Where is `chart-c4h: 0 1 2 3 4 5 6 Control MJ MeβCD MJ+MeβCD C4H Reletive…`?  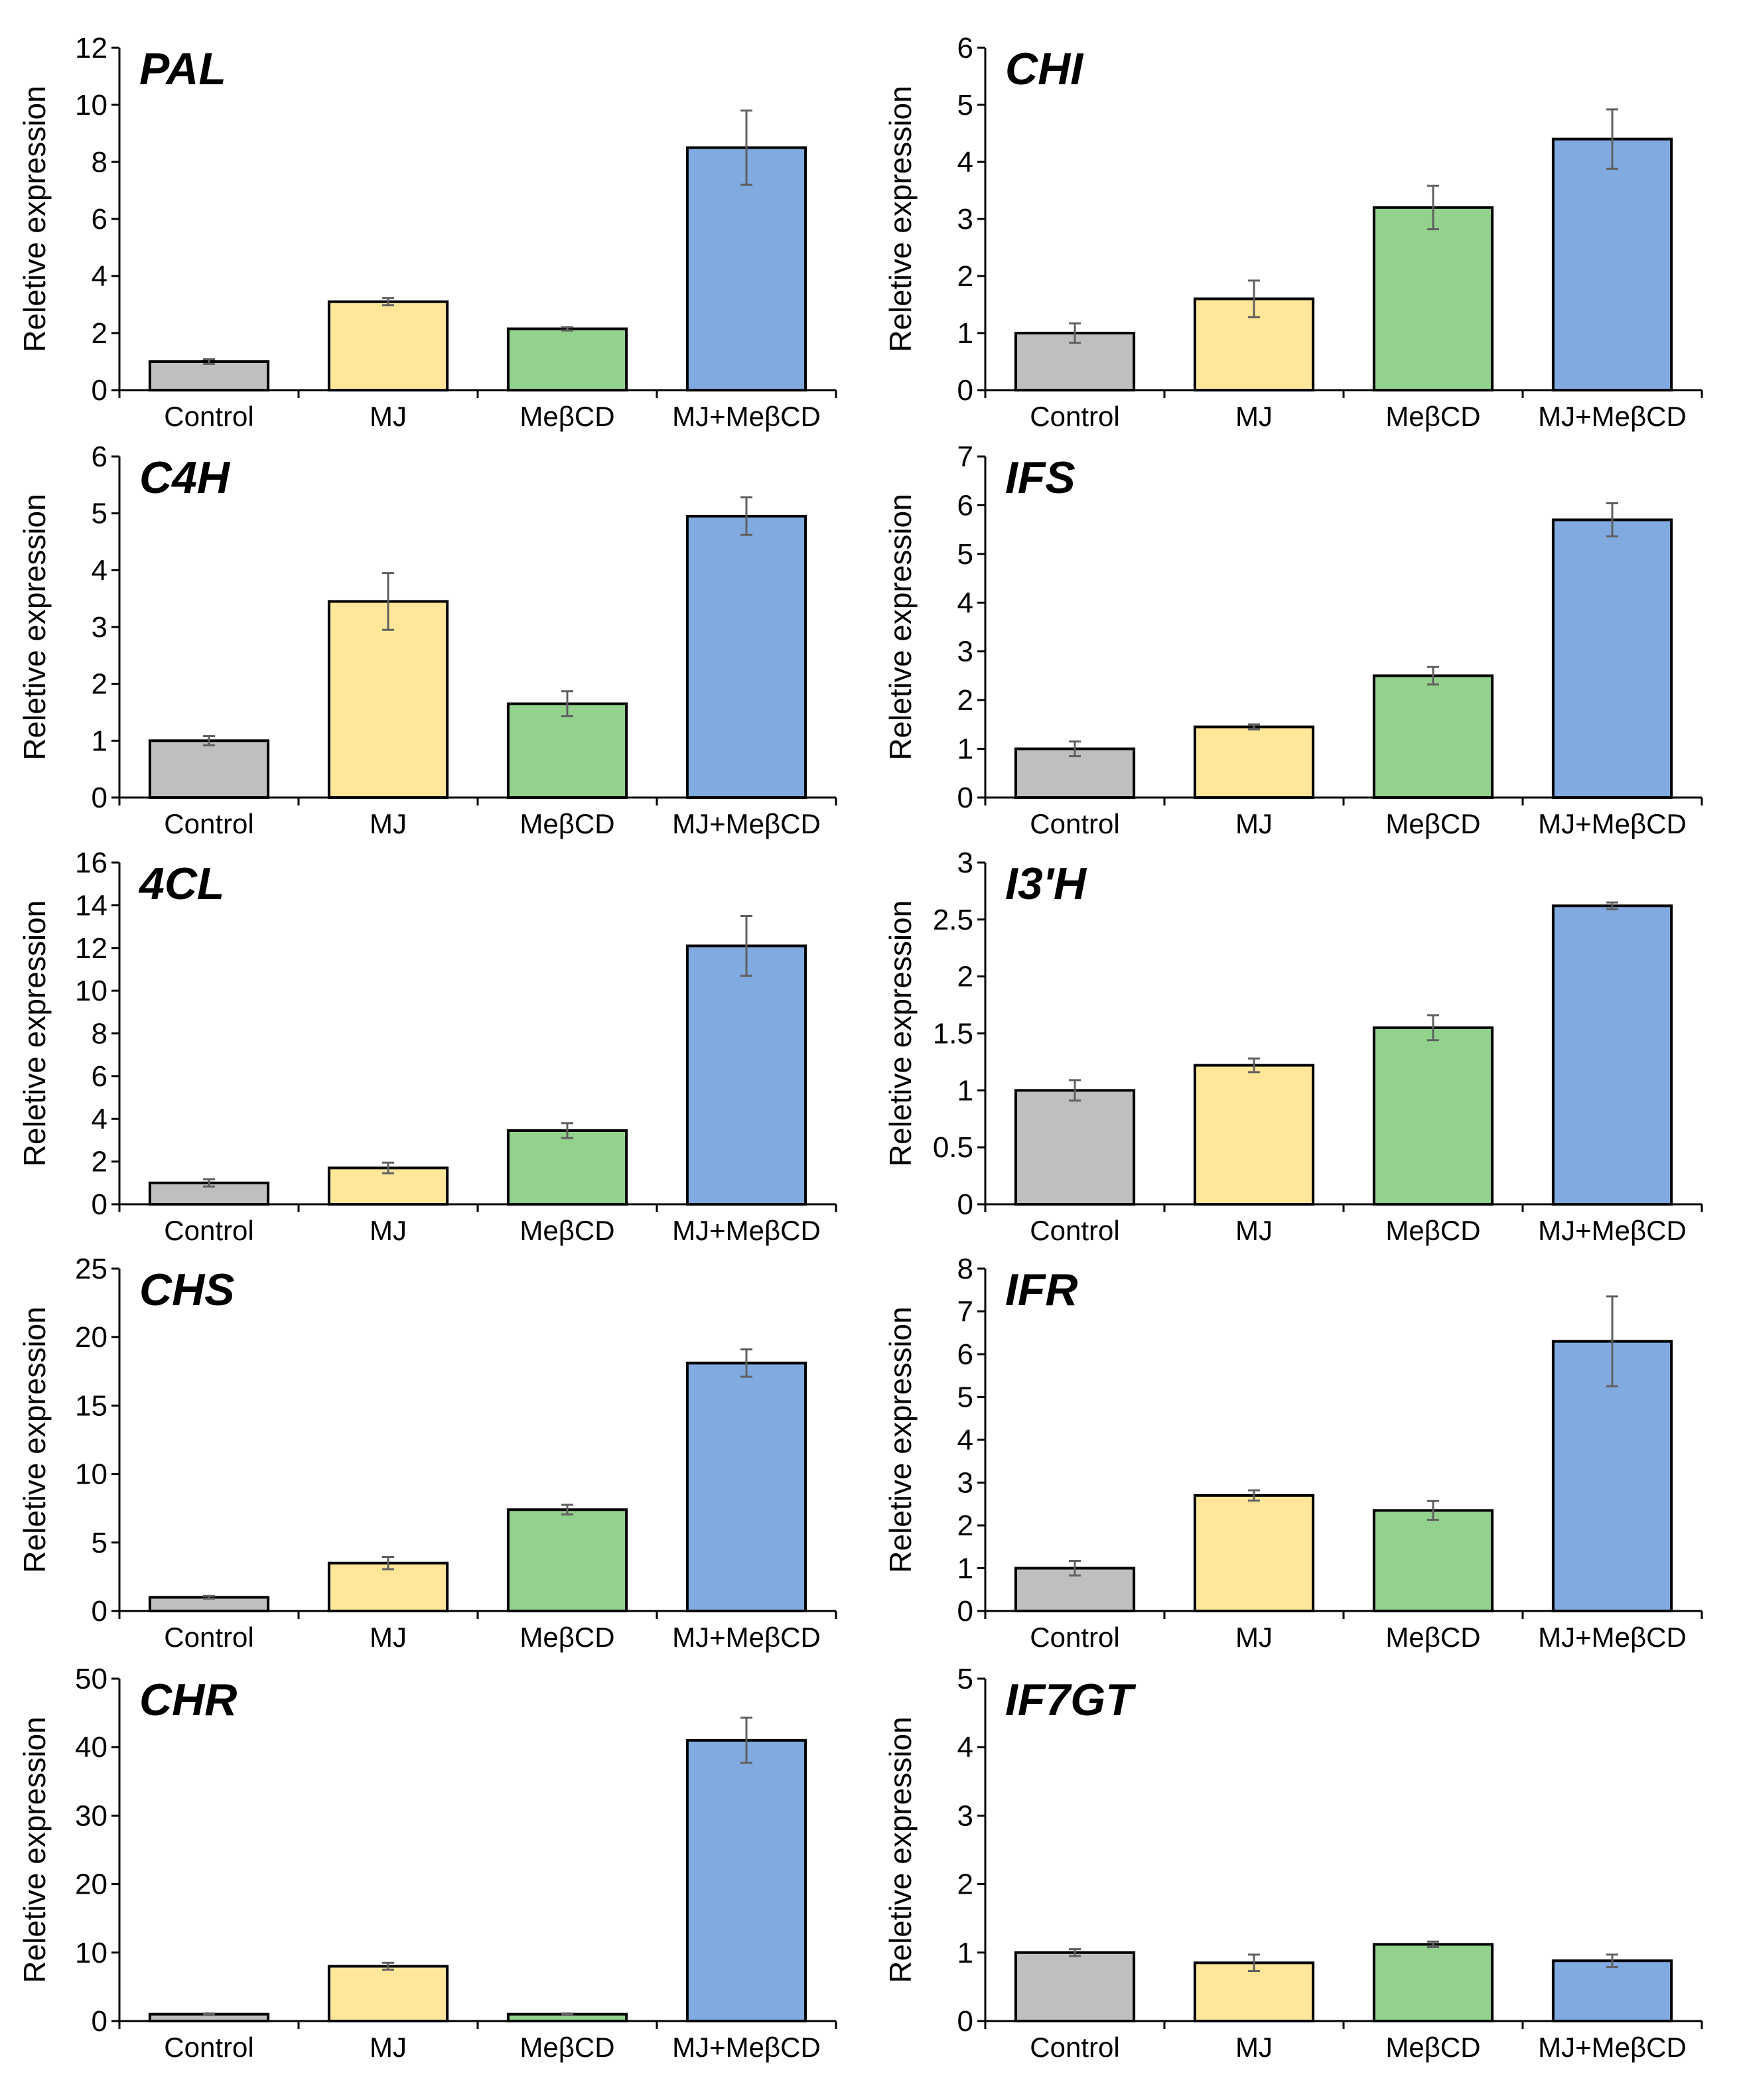 chart-c4h: 0 1 2 3 4 5 6 Control MJ MeβCD MJ+MeβCD C4H Reletive… is located at coordinates (427, 640).